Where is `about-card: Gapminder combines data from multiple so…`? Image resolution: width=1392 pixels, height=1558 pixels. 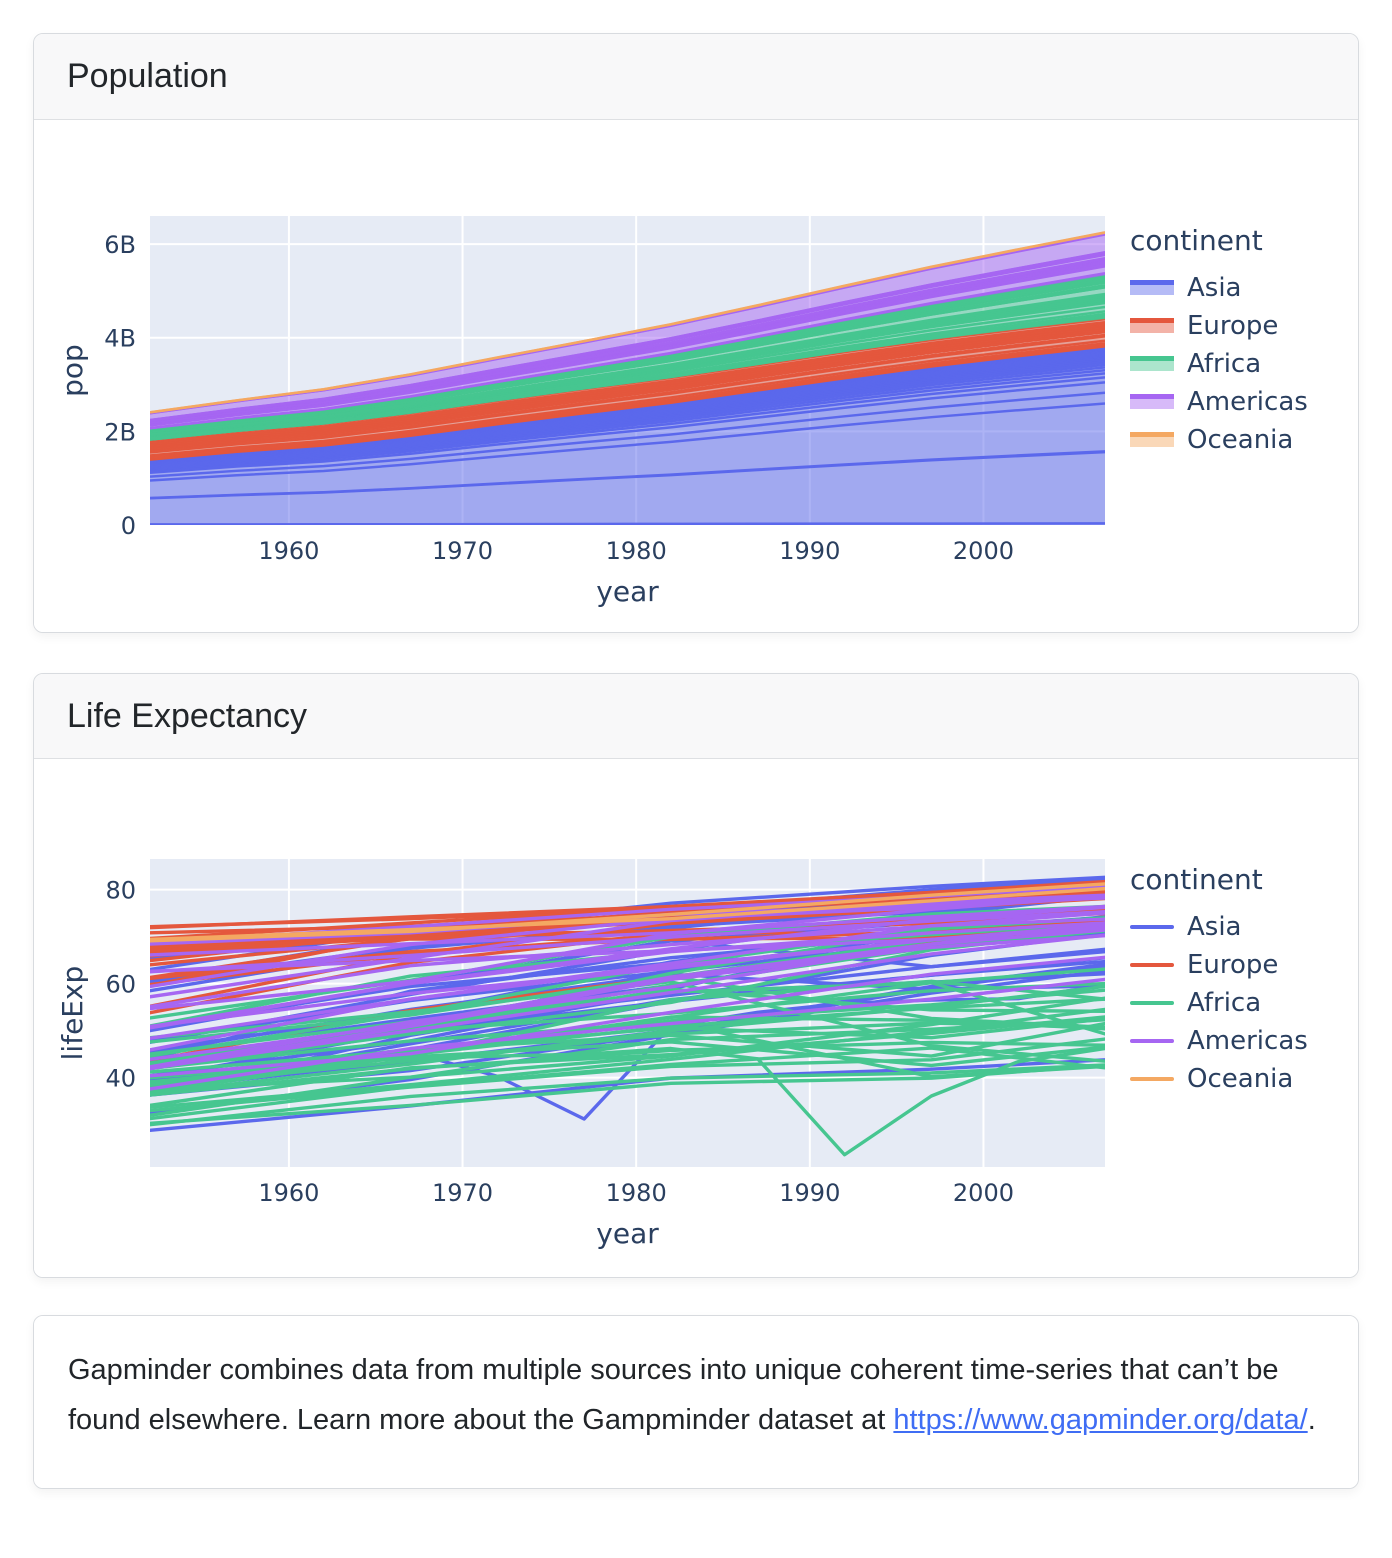
about-card: Gapminder combines data from multiple so… is located at coordinates (696, 1402).